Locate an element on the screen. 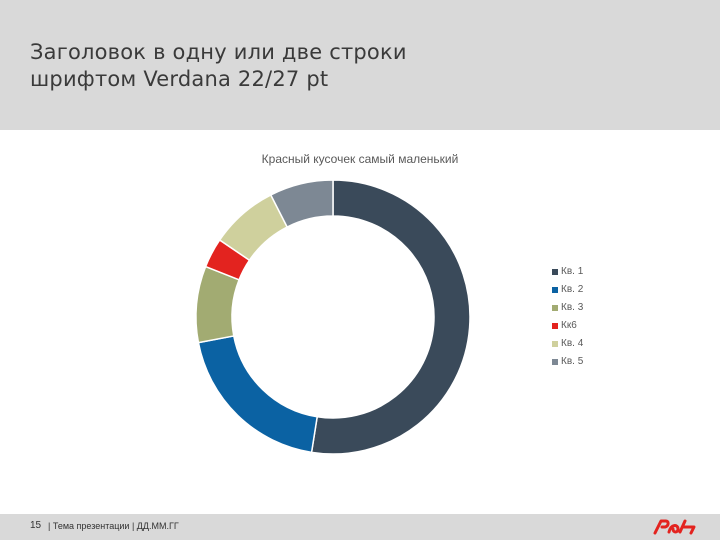 Image resolution: width=720 pixels, height=540 pixels. legend-label: Кв. 1 is located at coordinates (572, 271).